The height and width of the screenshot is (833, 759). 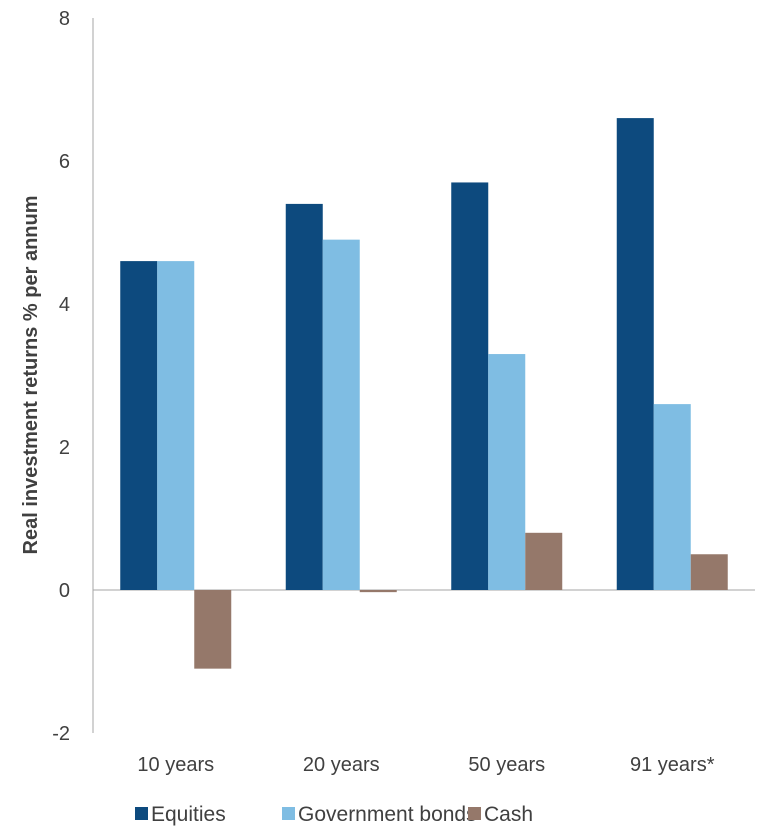 I want to click on y-tick-label: 0, so click(x=64, y=591).